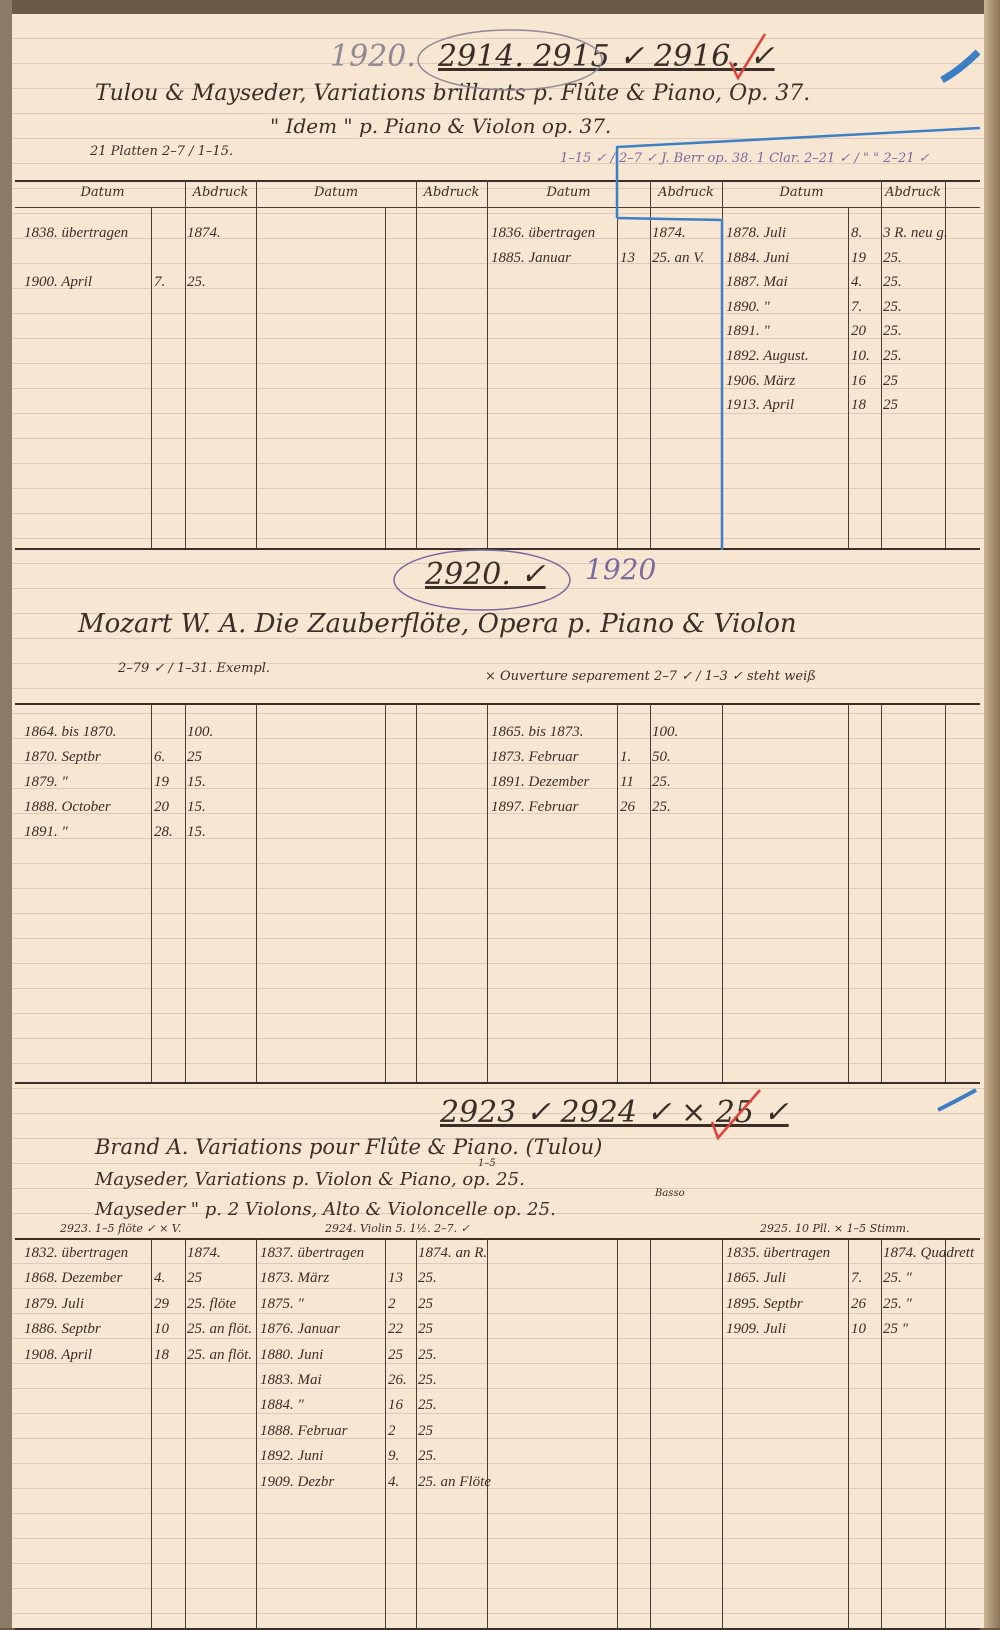 The image size is (1000, 1630). What do you see at coordinates (756, 233) in the screenshot?
I see `entry-date: 1878. Juli` at bounding box center [756, 233].